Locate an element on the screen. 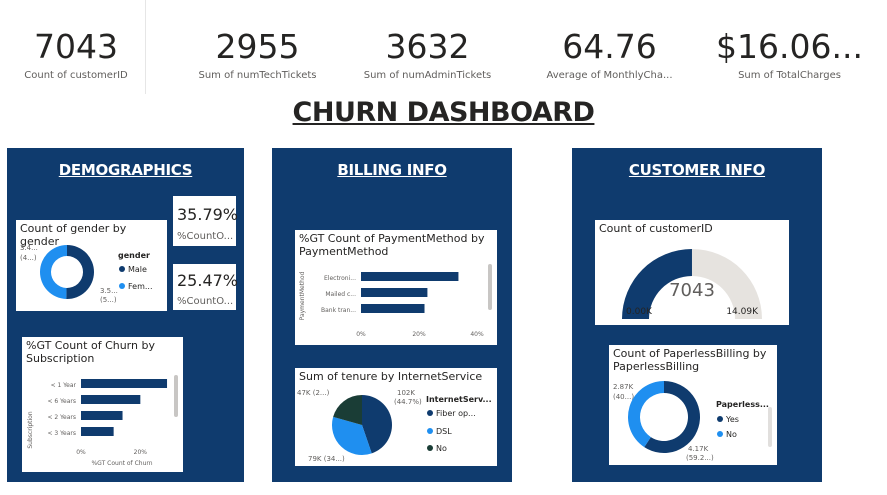 The image size is (887, 495). card-title: Sum of tenure by InternetService is located at coordinates (391, 376).